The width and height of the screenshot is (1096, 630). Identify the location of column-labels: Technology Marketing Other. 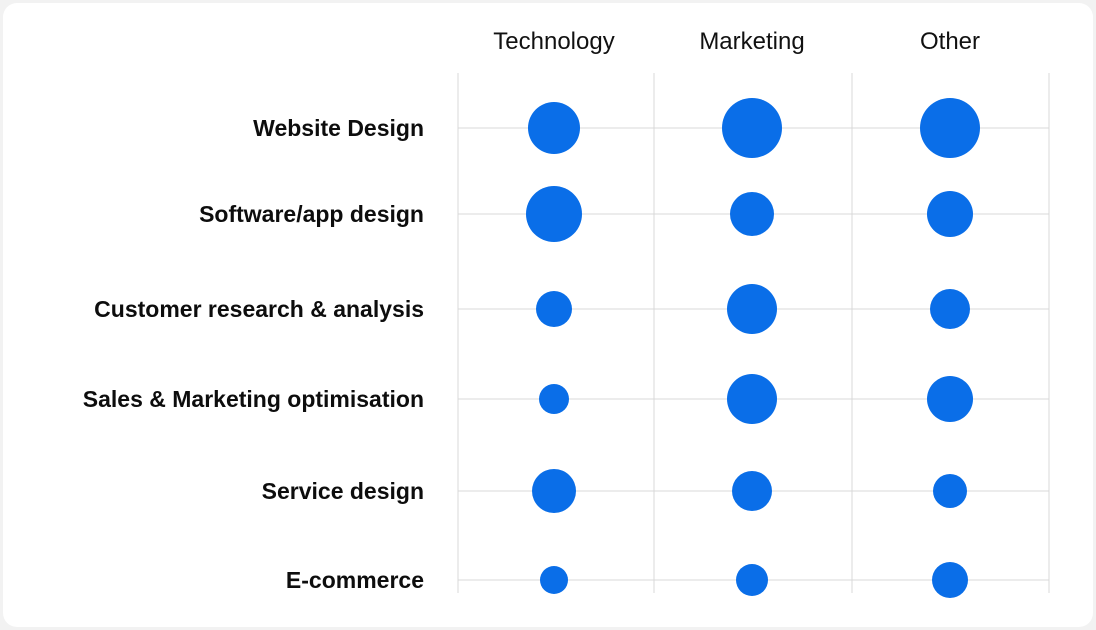
(736, 41).